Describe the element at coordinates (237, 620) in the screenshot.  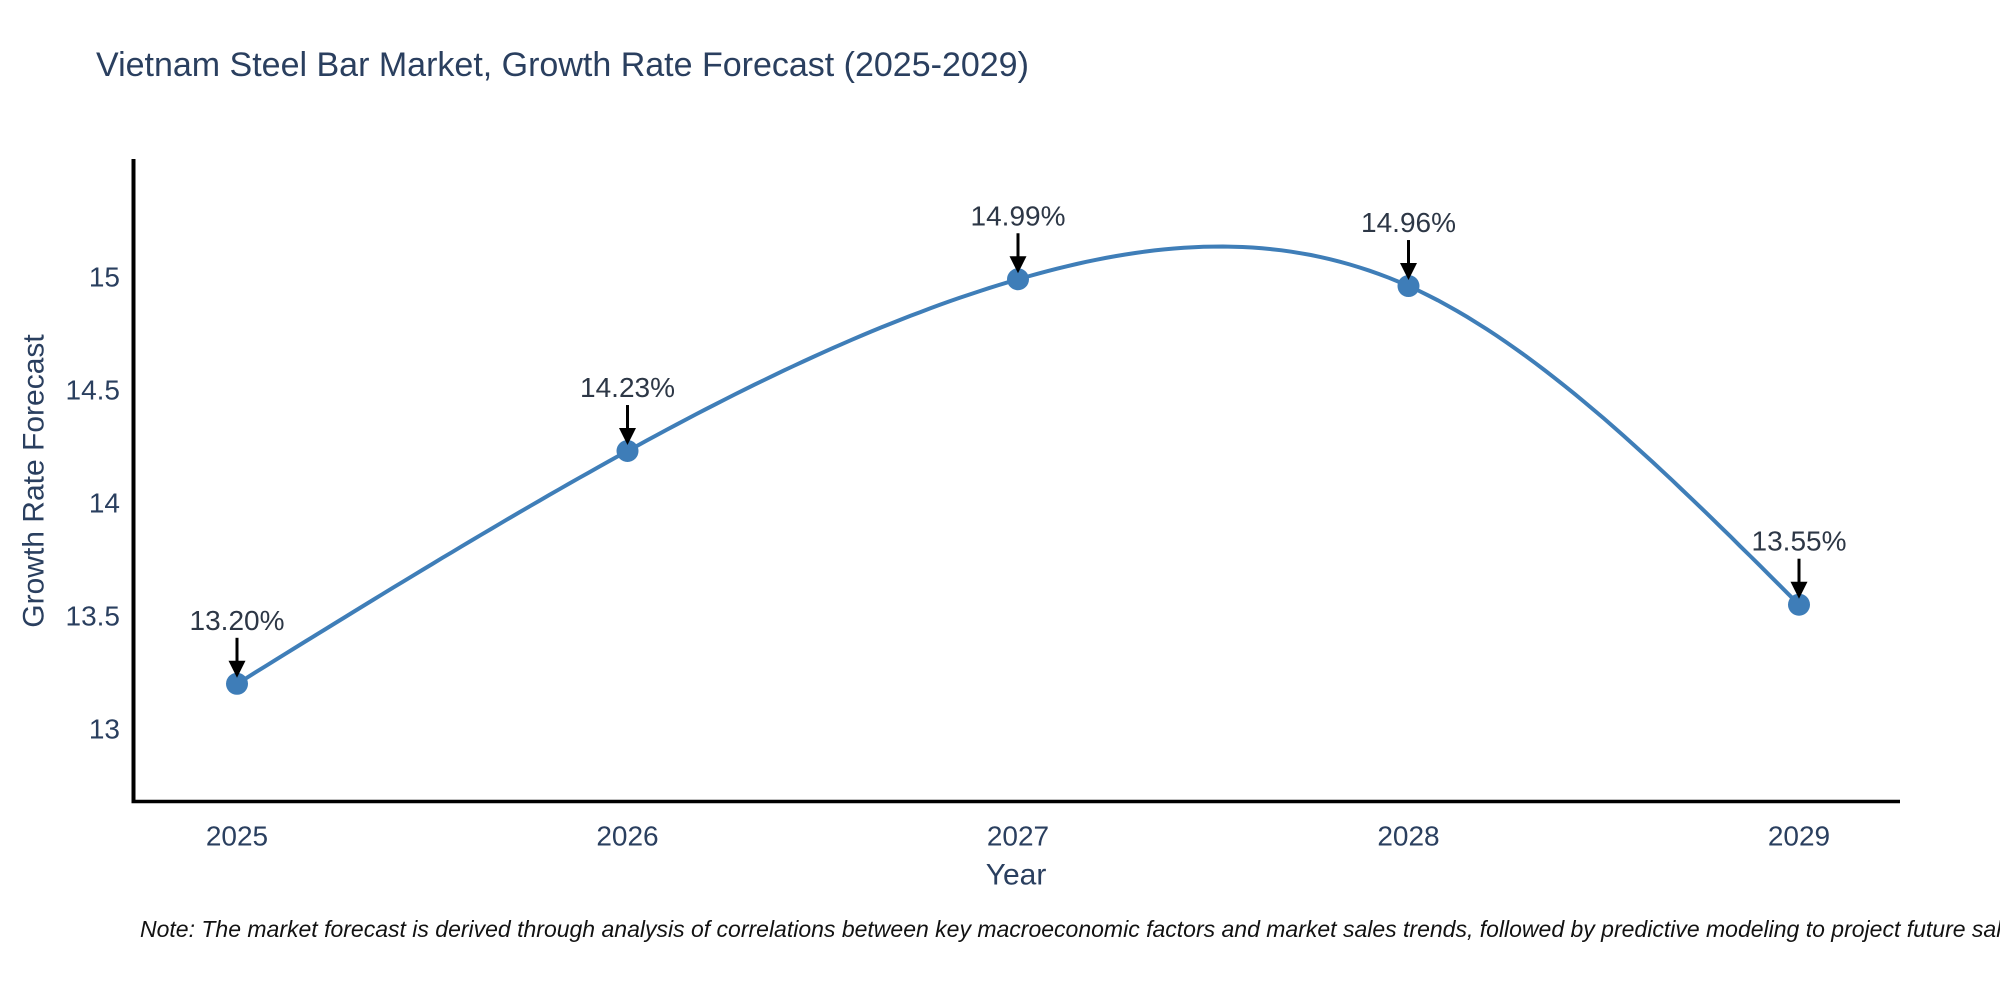
I see `annotation-label: 13.20%` at that location.